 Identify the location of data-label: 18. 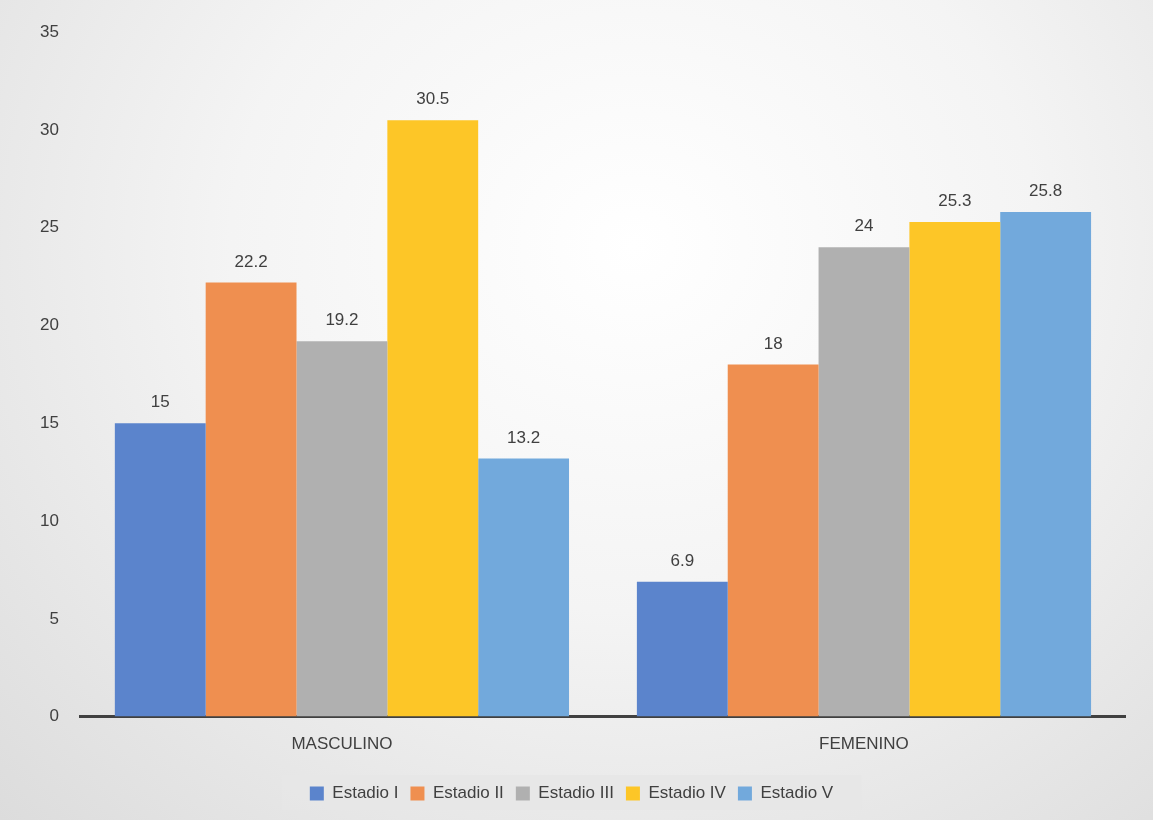
(773, 343).